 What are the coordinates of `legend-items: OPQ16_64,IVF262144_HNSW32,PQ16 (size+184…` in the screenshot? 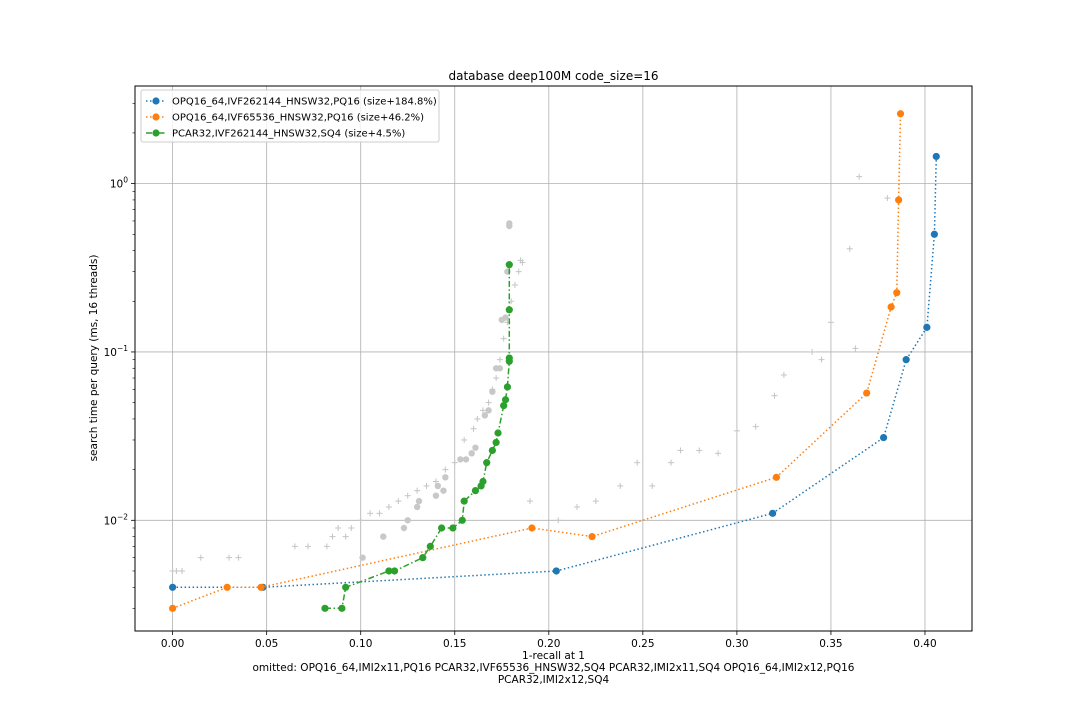 It's located at (291, 118).